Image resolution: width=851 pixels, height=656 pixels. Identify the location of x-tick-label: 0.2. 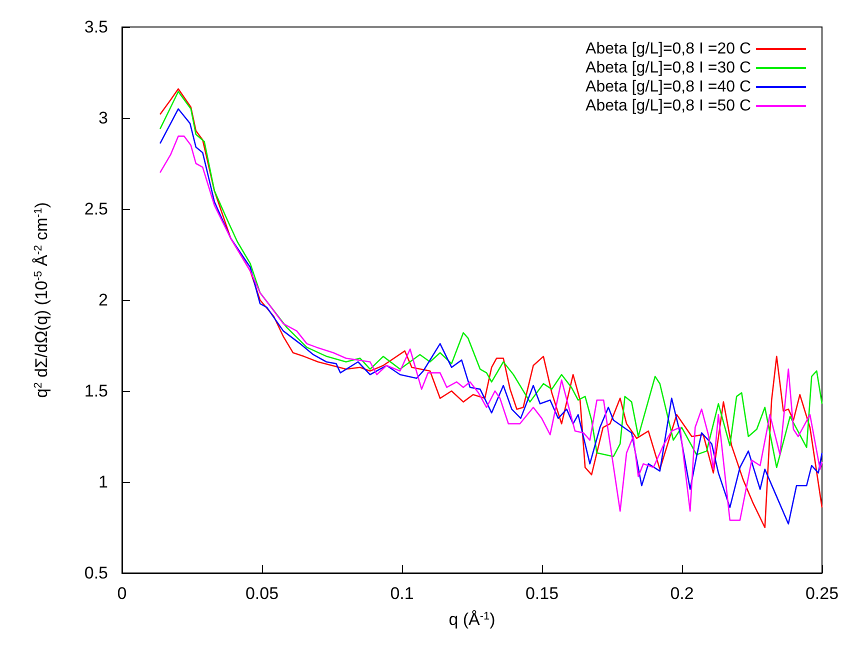
(682, 593).